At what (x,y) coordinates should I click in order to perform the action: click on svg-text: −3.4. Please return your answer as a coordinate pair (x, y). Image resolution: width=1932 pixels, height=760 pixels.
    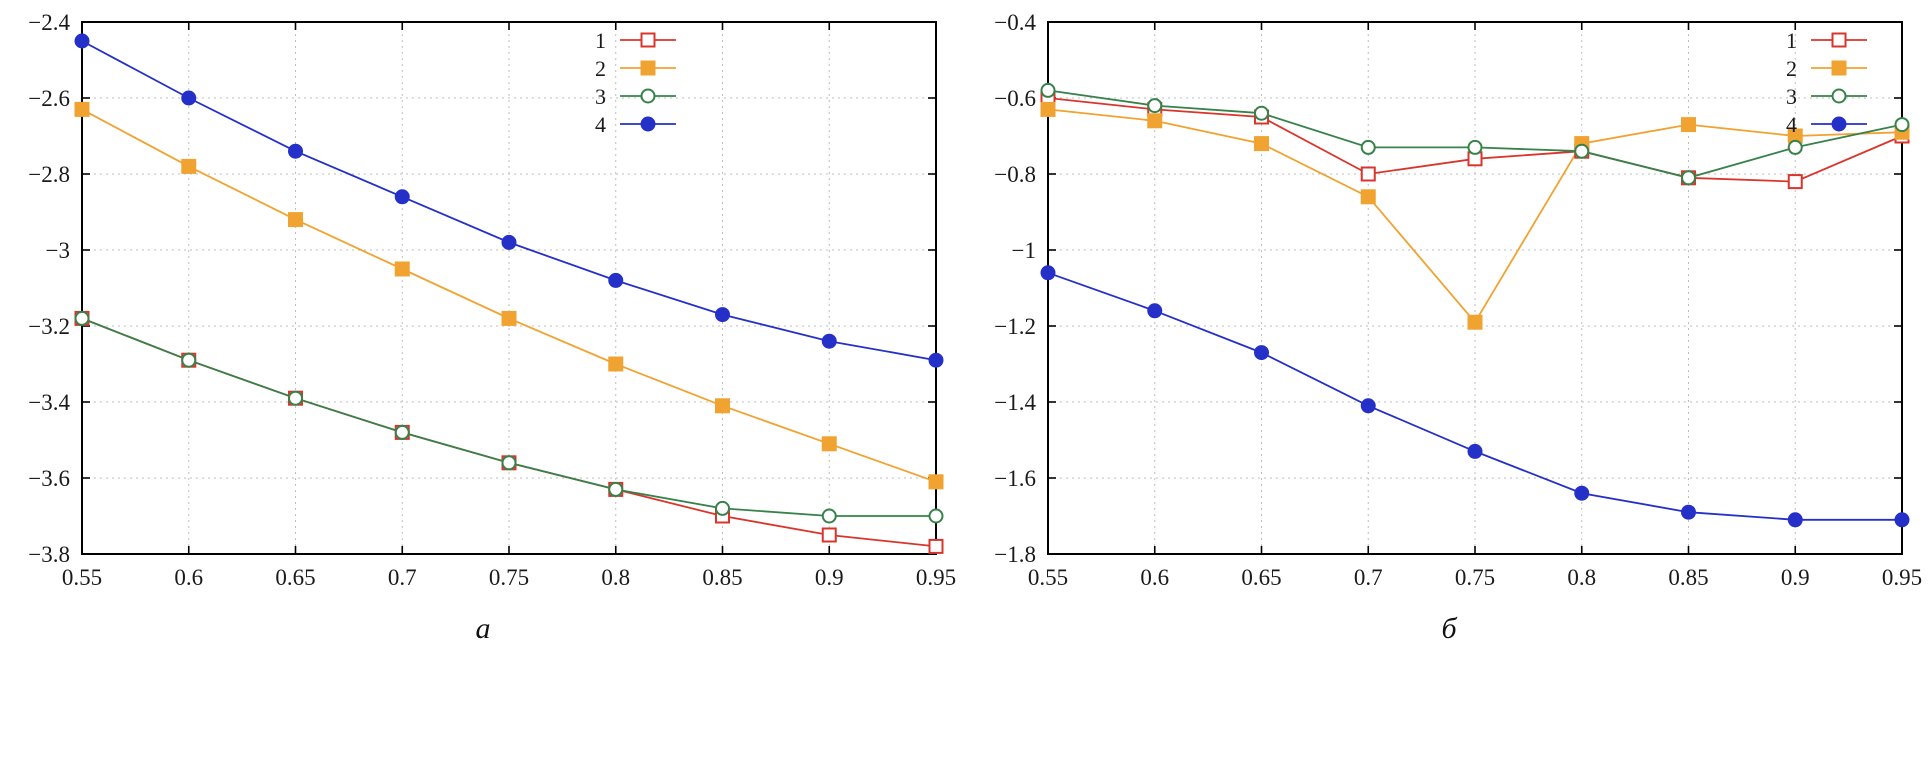
    Looking at the image, I should click on (49, 402).